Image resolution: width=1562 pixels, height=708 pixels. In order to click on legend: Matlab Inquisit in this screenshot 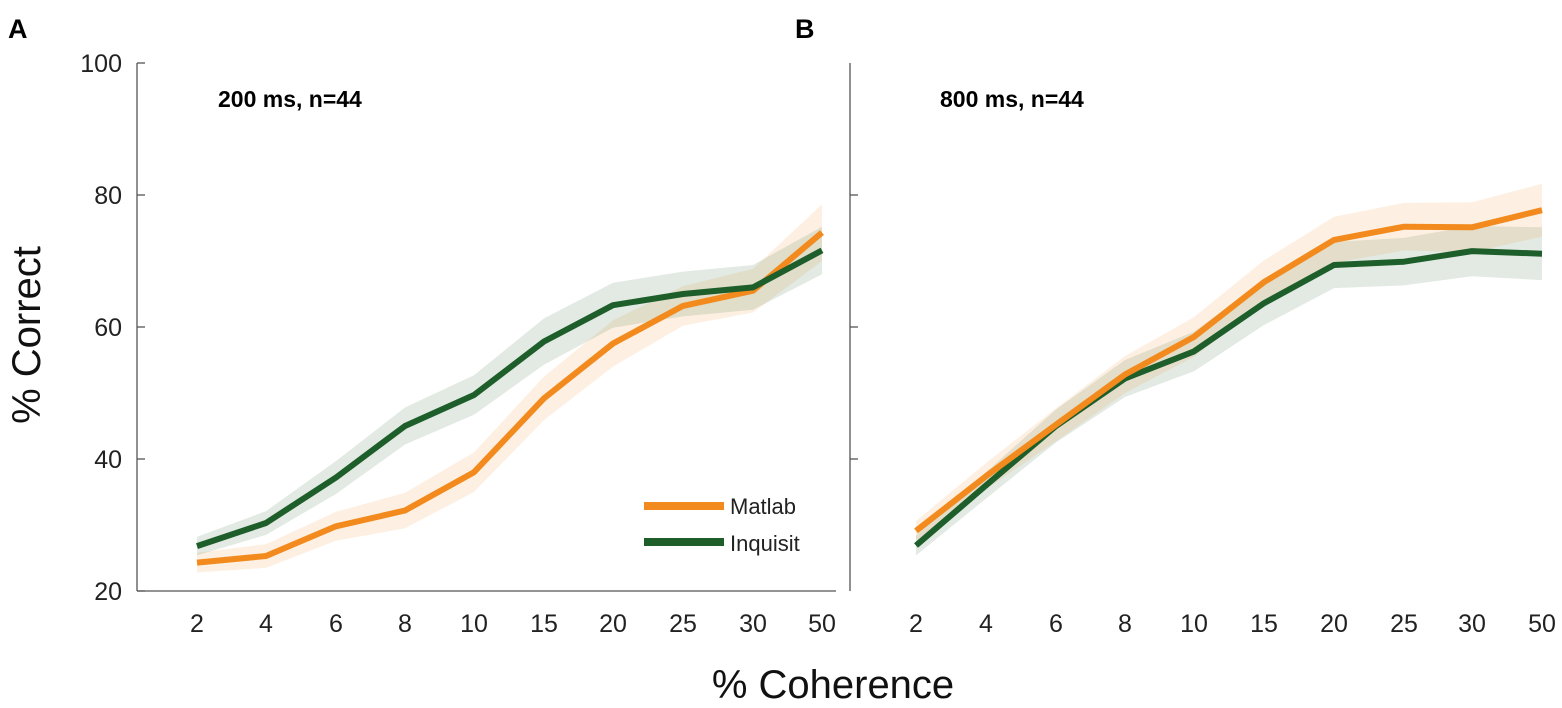, I will do `click(722, 525)`.